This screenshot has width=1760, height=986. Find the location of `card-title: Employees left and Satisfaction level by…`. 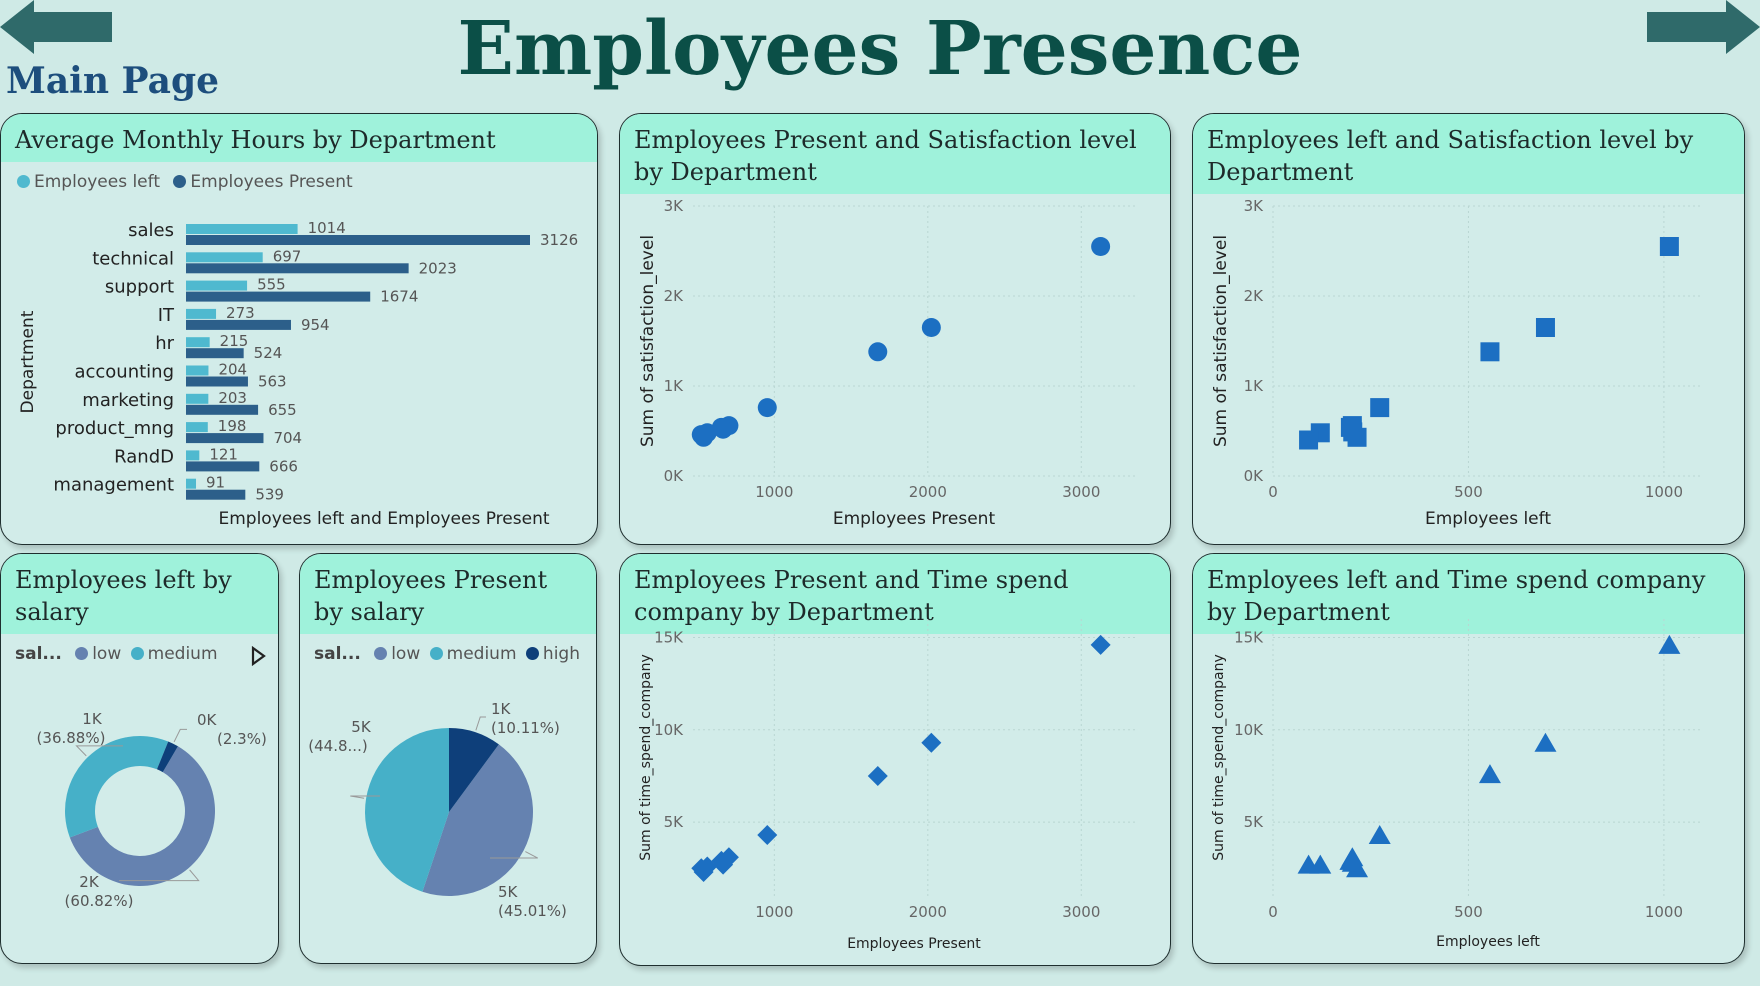

card-title: Employees left and Satisfaction level by… is located at coordinates (1468, 154).